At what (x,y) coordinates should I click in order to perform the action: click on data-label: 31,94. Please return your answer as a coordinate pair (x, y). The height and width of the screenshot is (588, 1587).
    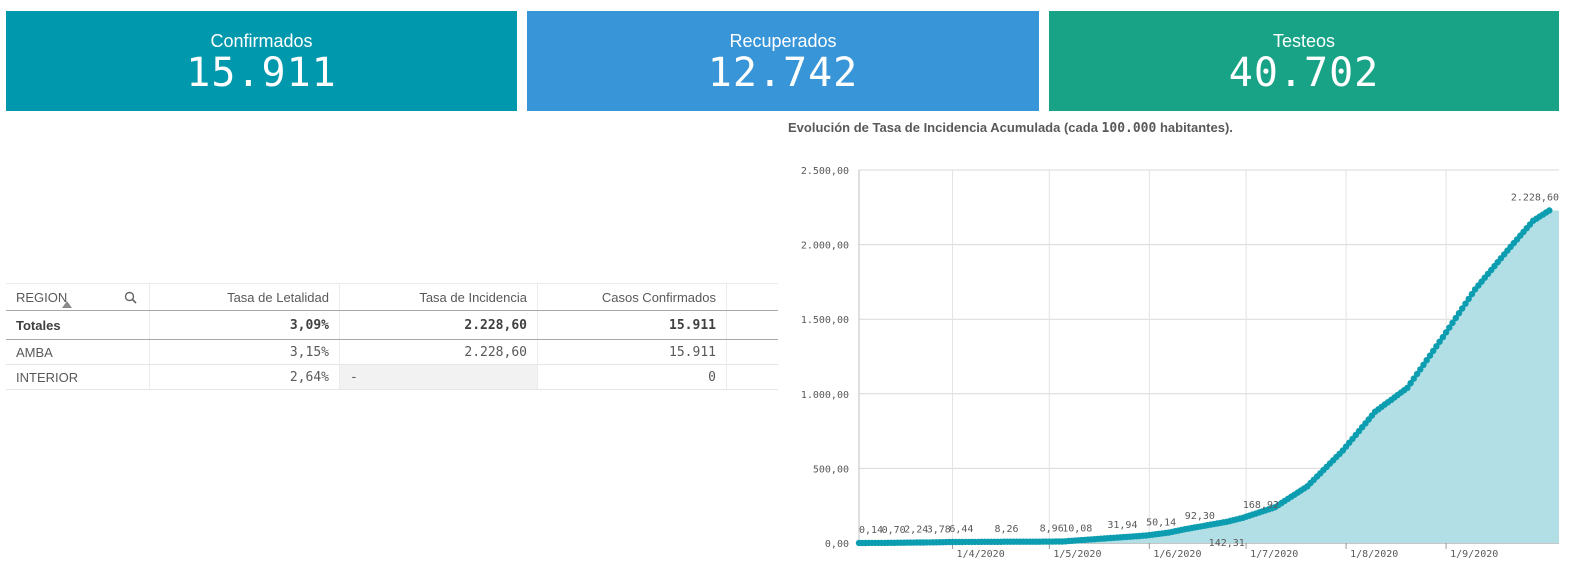
    Looking at the image, I should click on (1122, 525).